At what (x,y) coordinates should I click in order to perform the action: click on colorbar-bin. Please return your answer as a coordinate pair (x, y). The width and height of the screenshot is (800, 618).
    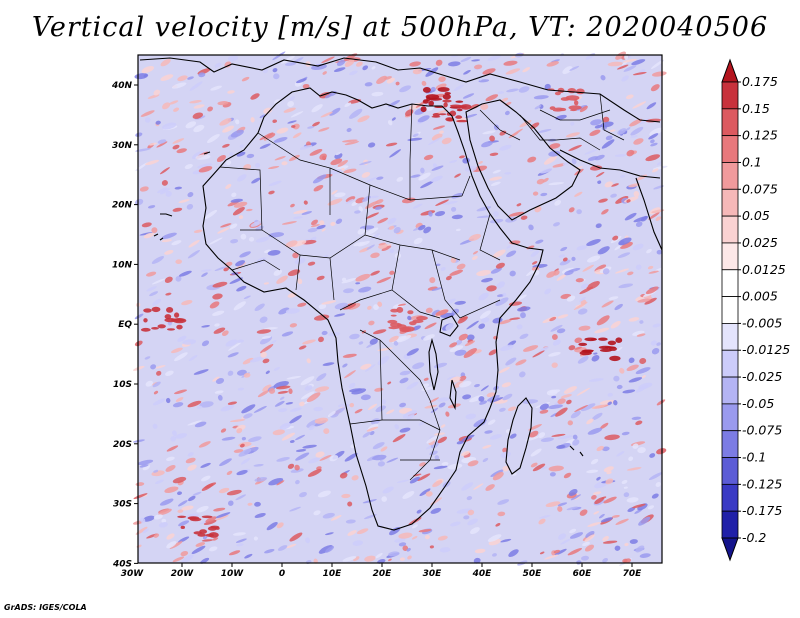
    Looking at the image, I should click on (730, 283).